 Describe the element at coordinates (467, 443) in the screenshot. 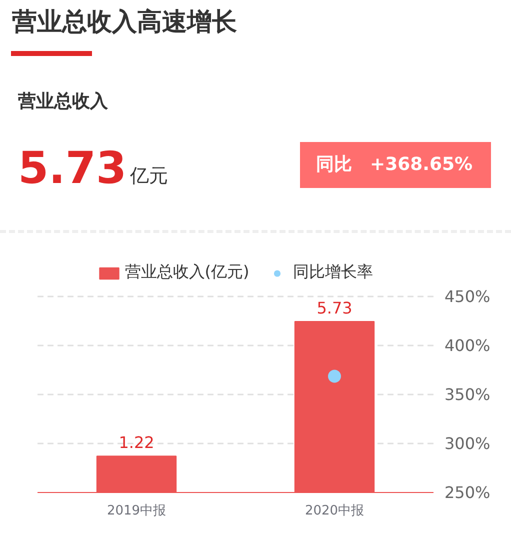

I see `y2-tick-label: 300%` at that location.